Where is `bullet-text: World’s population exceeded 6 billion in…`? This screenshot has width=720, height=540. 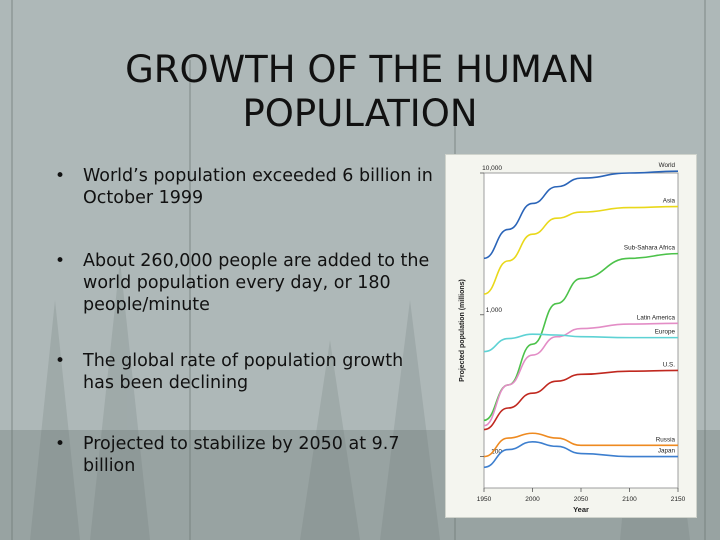 bullet-text: World’s population exceeded 6 billion in… is located at coordinates (258, 187).